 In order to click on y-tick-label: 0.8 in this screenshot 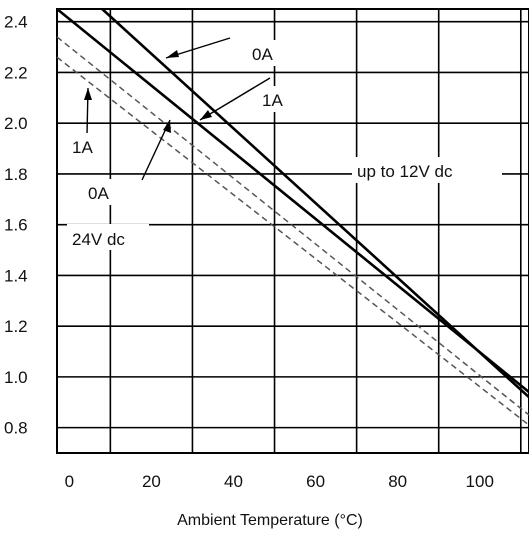, I will do `click(16, 428)`.